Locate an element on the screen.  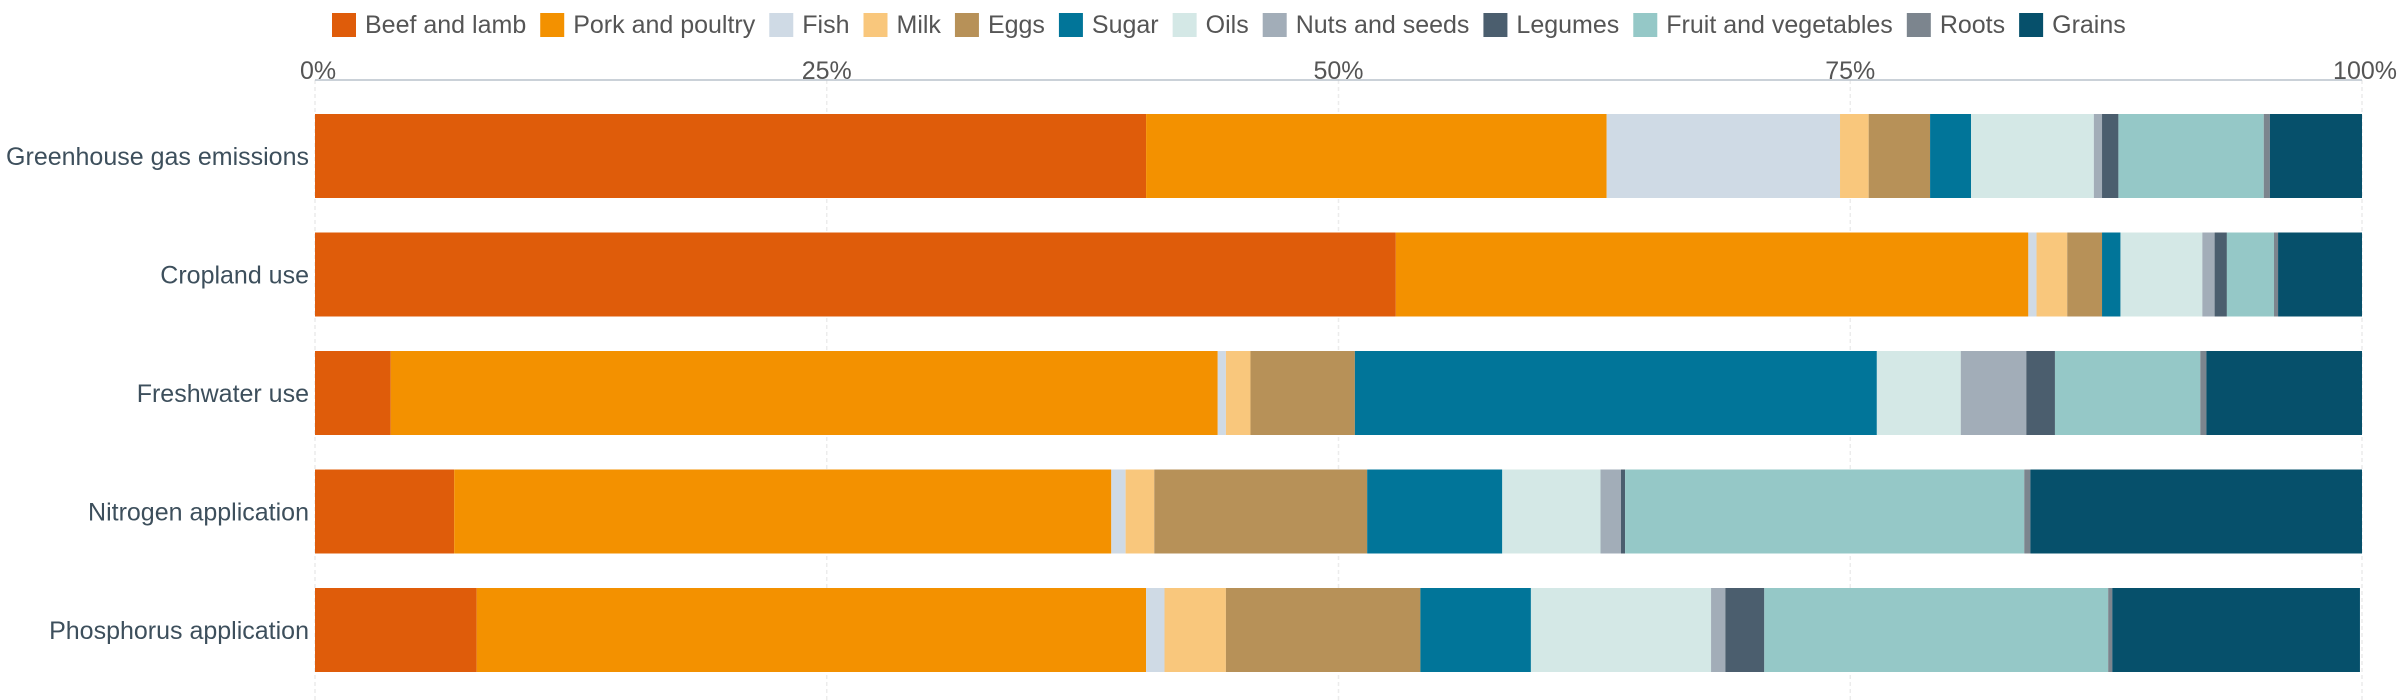
legend-label: Roots is located at coordinates (1972, 25).